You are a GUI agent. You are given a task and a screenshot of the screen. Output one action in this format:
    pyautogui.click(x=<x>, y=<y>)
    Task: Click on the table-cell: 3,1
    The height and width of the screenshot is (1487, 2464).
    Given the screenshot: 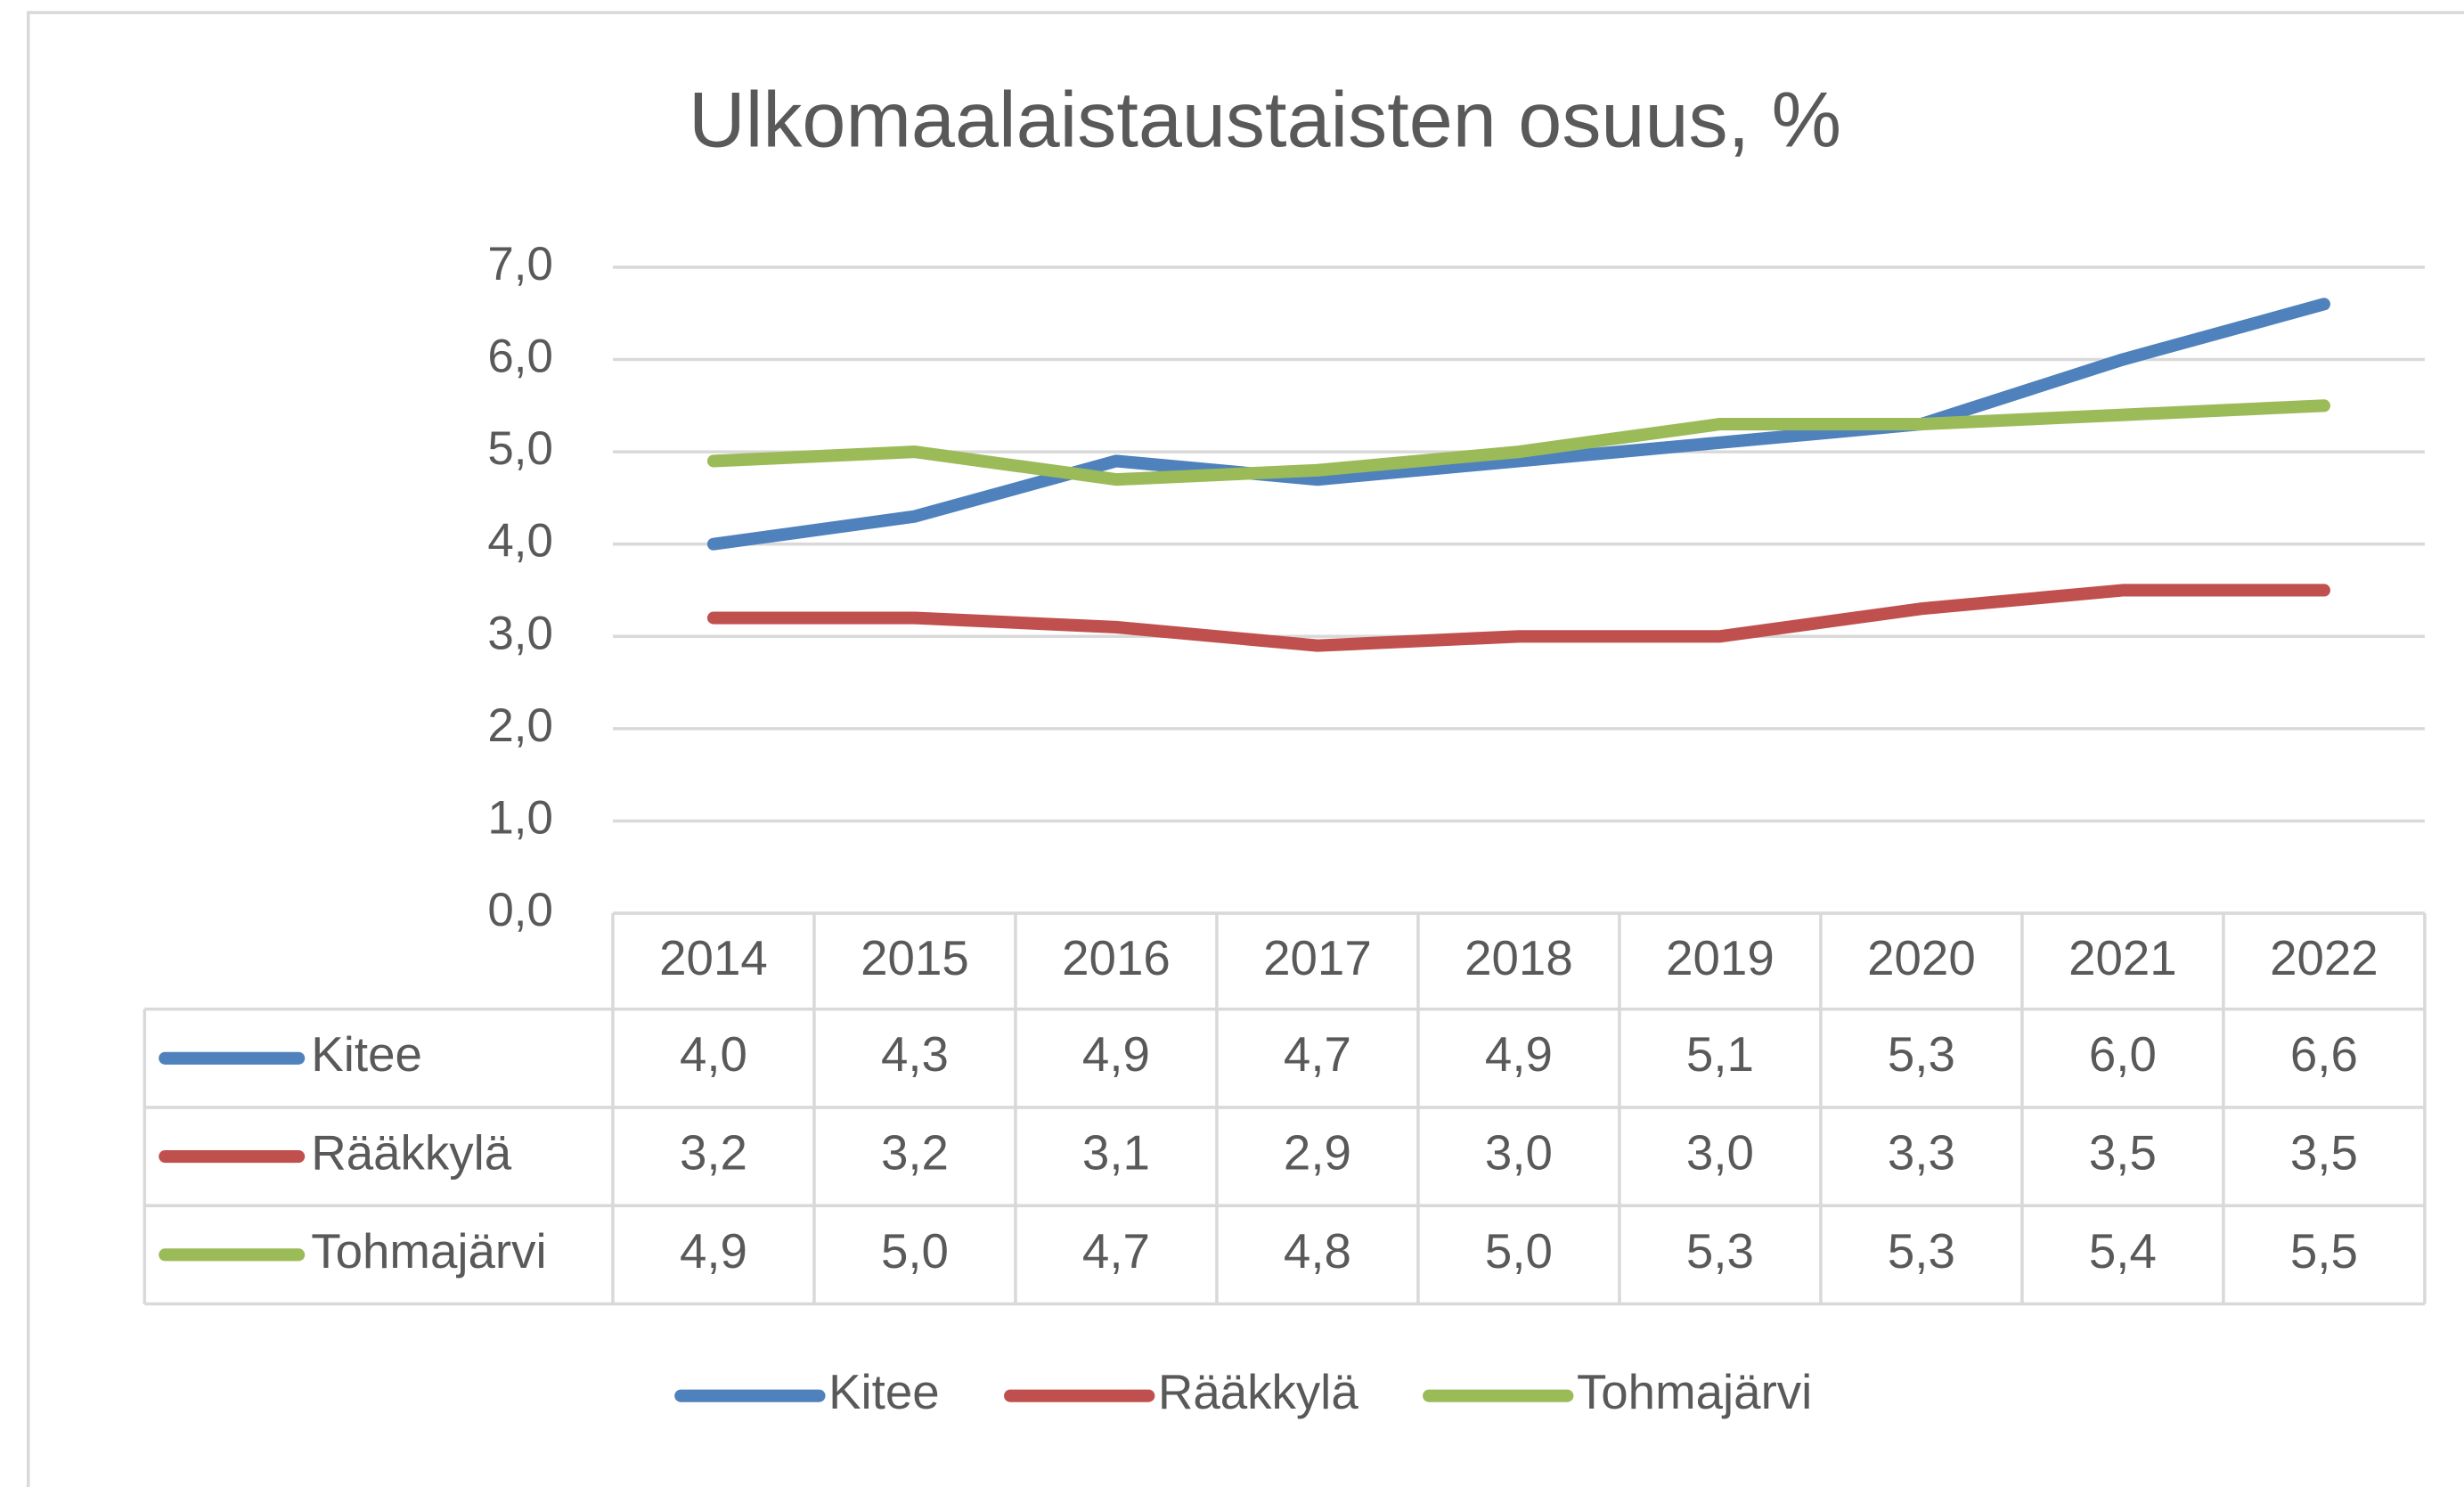 What is the action you would take?
    pyautogui.click(x=1116, y=1152)
    